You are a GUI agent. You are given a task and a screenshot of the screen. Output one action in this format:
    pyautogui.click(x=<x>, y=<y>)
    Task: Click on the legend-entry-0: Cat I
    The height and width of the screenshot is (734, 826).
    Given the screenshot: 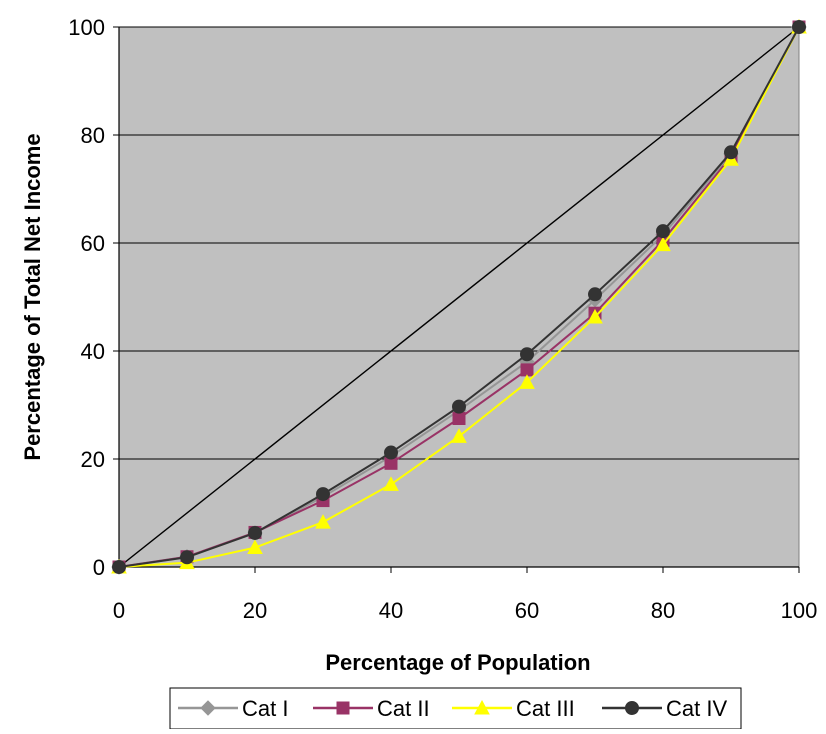 What is the action you would take?
    pyautogui.click(x=233, y=708)
    